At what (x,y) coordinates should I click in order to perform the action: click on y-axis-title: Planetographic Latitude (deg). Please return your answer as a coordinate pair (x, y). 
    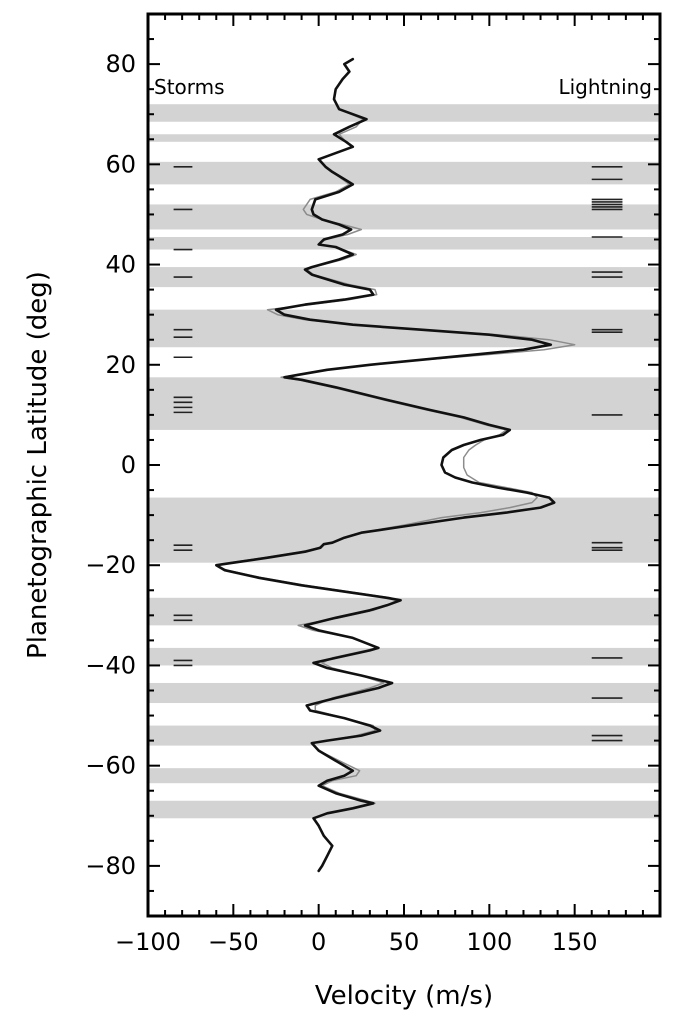
    Looking at the image, I should click on (38, 465).